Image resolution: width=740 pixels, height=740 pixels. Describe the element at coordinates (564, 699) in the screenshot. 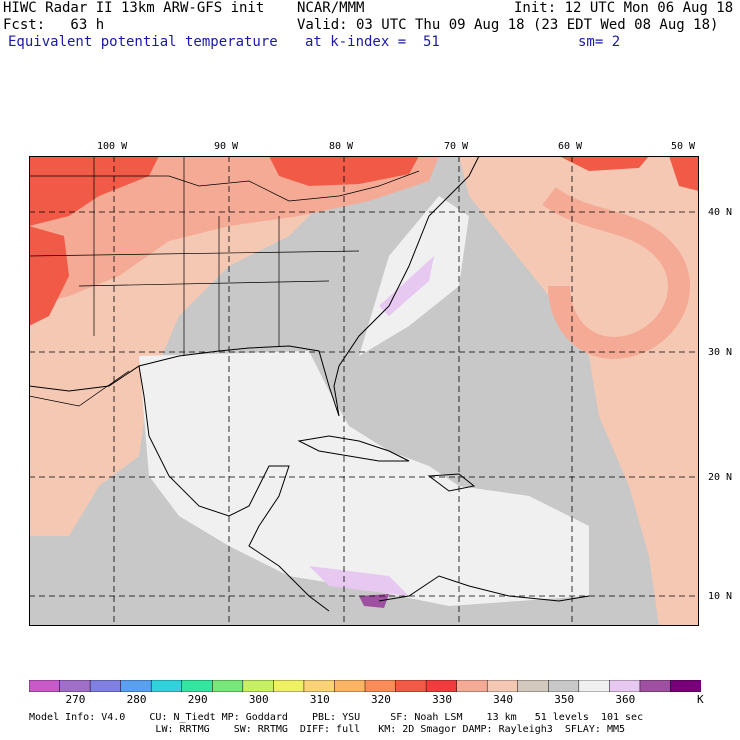

I see `colorbar-label: 350` at that location.